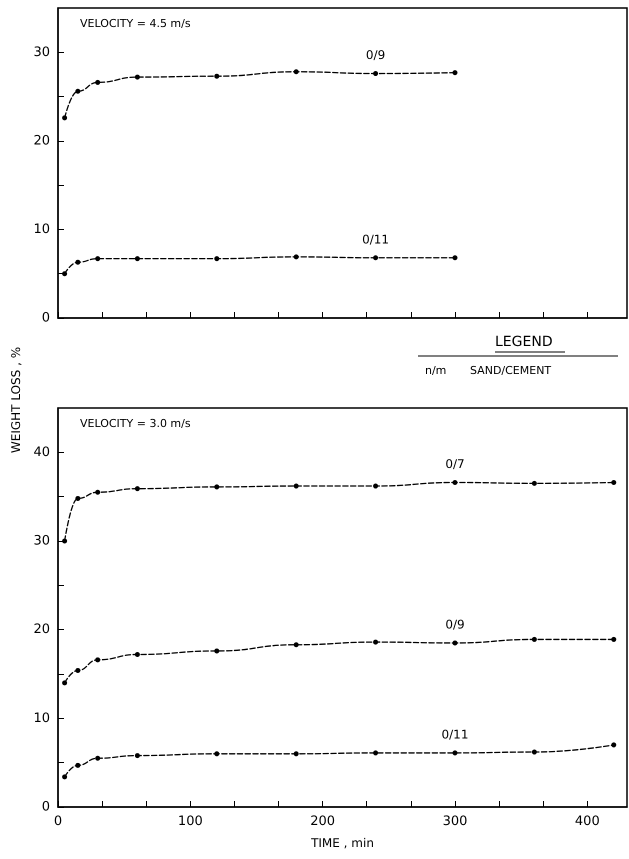  Describe the element at coordinates (135, 423) in the screenshot. I see `annotation: VELOCITY = 3.0 m/s` at that location.